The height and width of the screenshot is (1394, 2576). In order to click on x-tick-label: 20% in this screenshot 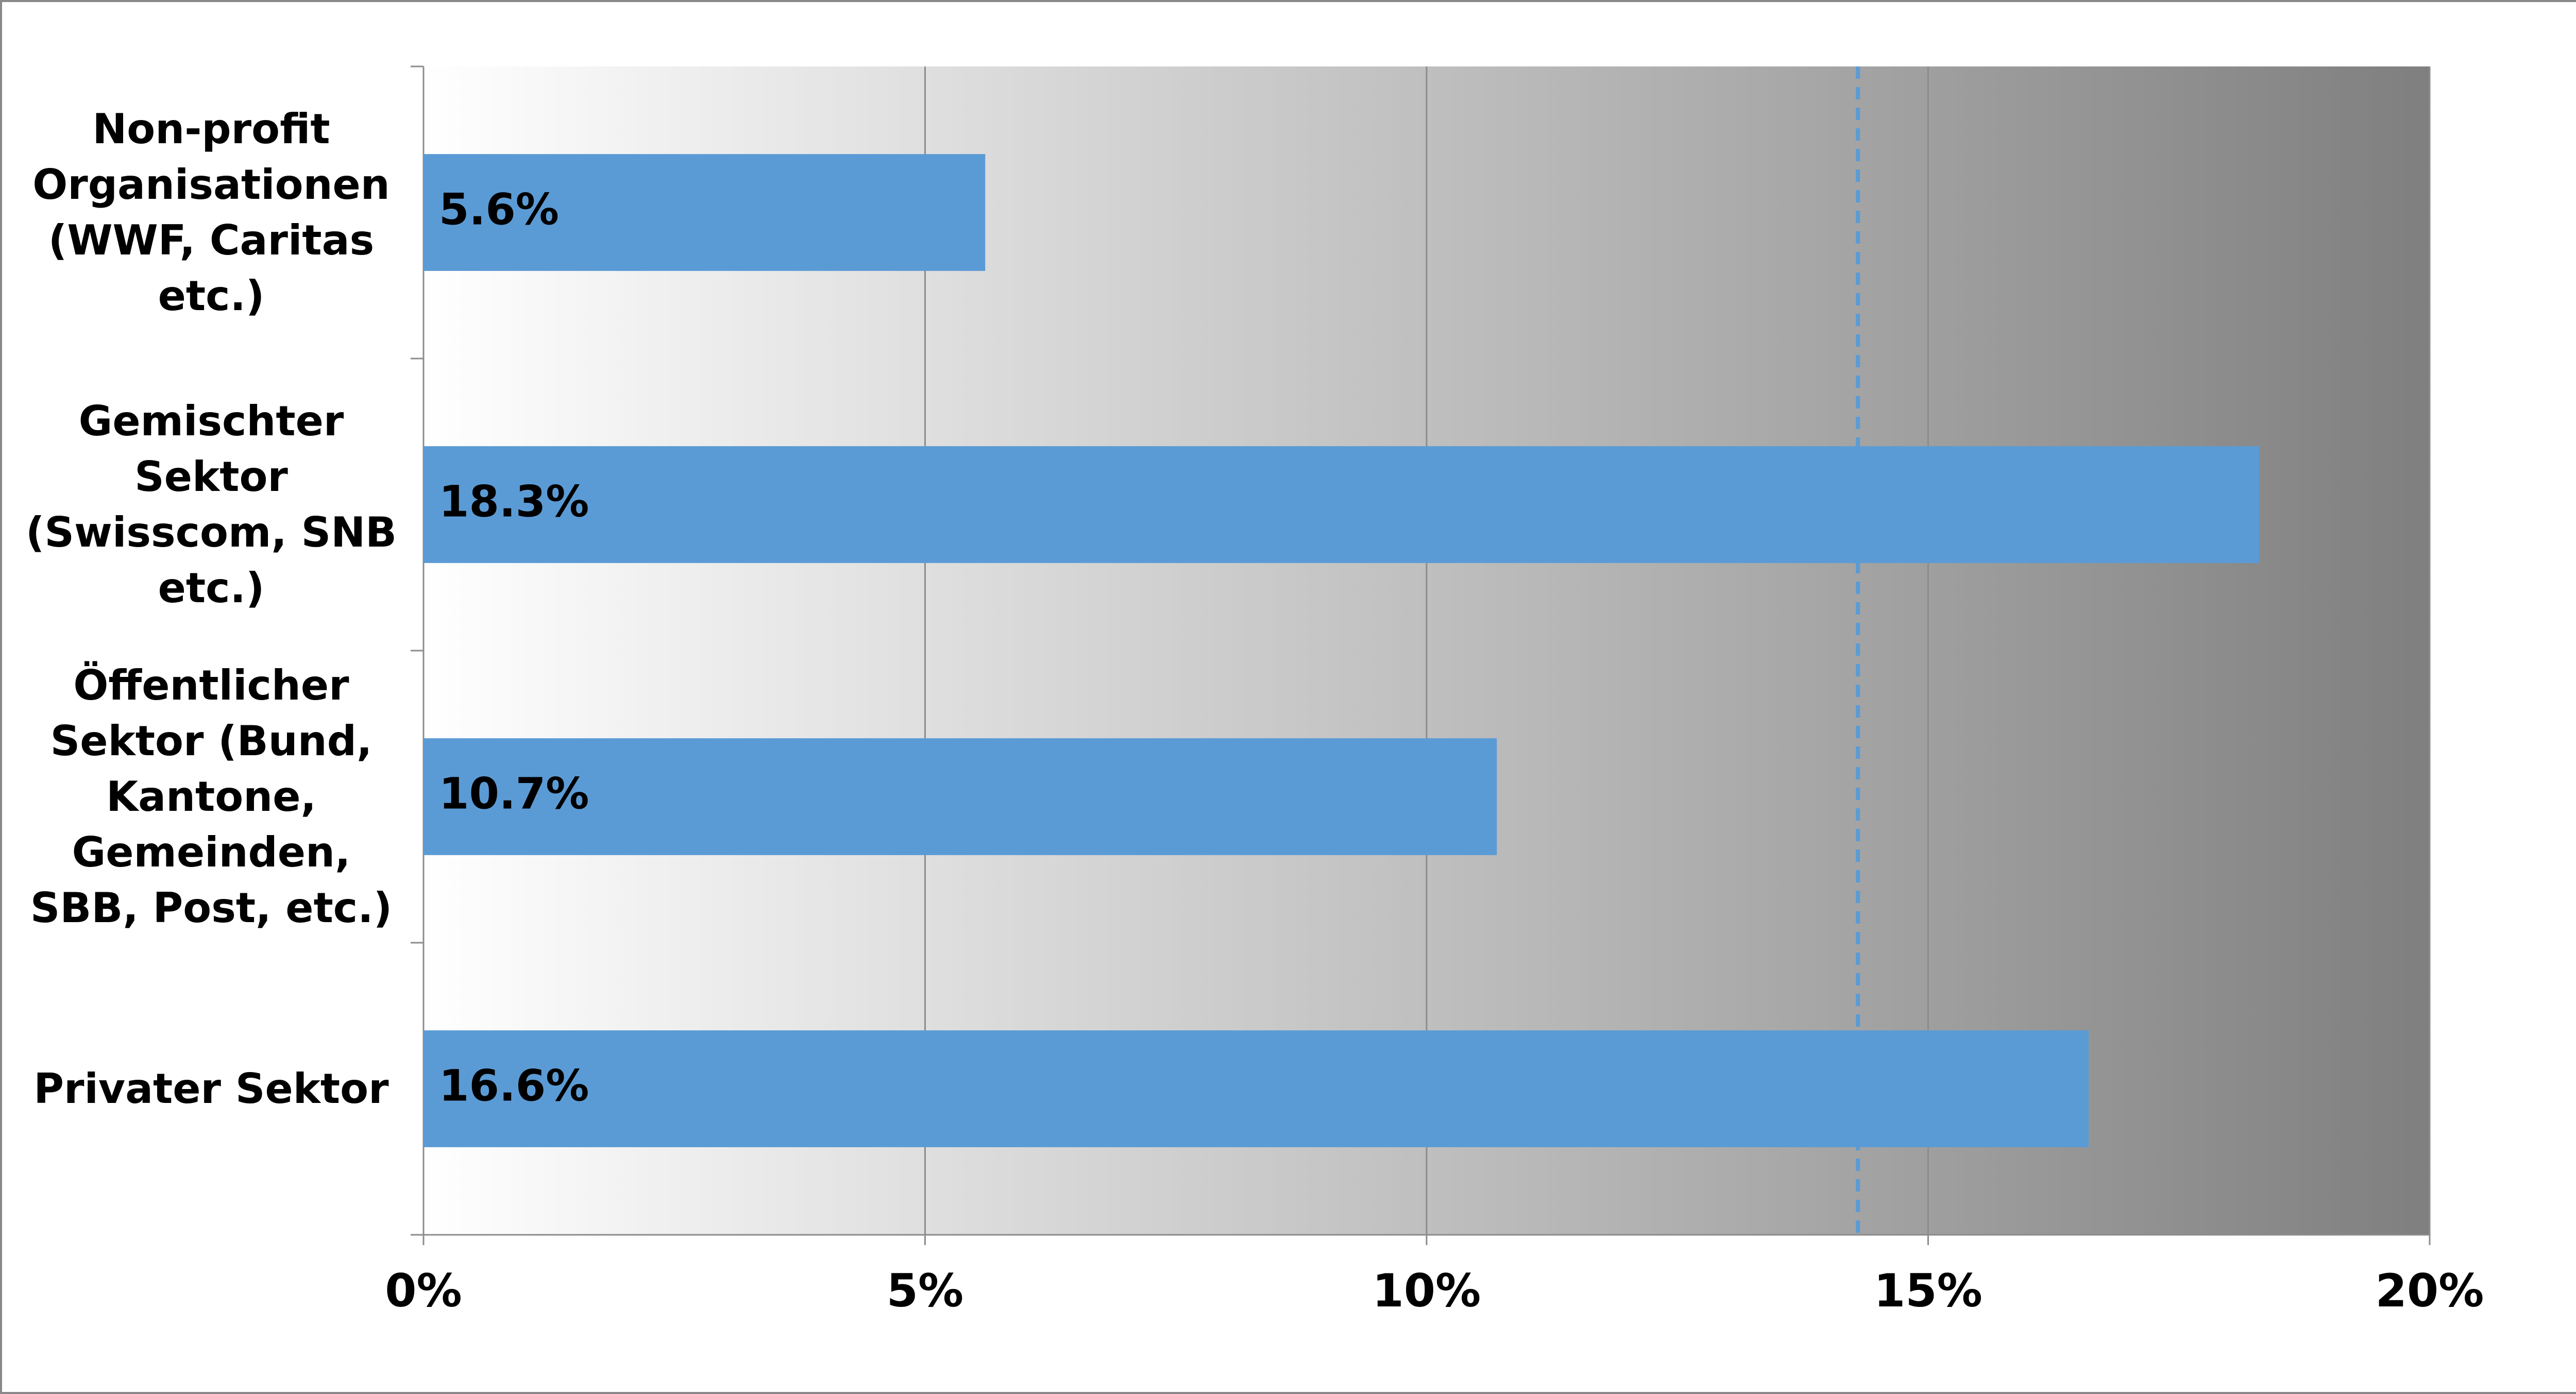, I will do `click(2430, 1290)`.